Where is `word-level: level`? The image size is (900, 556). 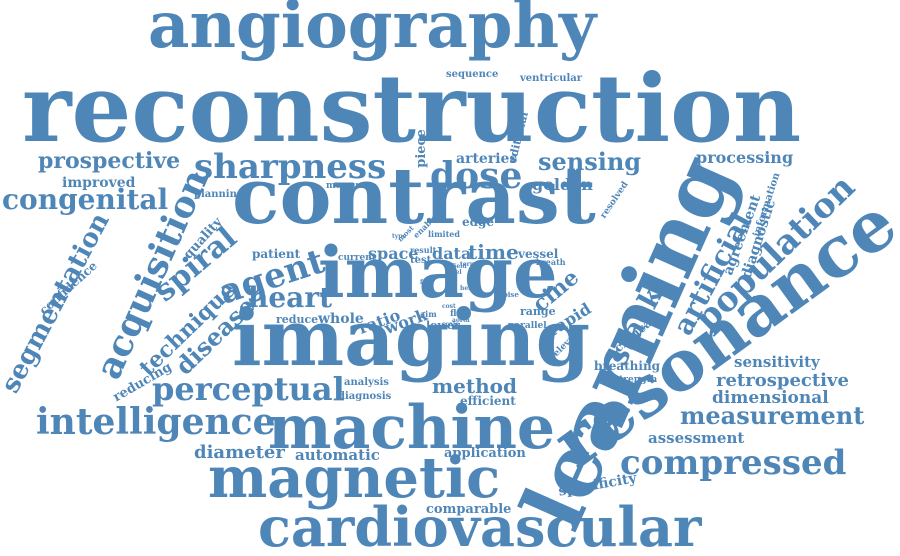 word-level: level is located at coordinates (454, 272).